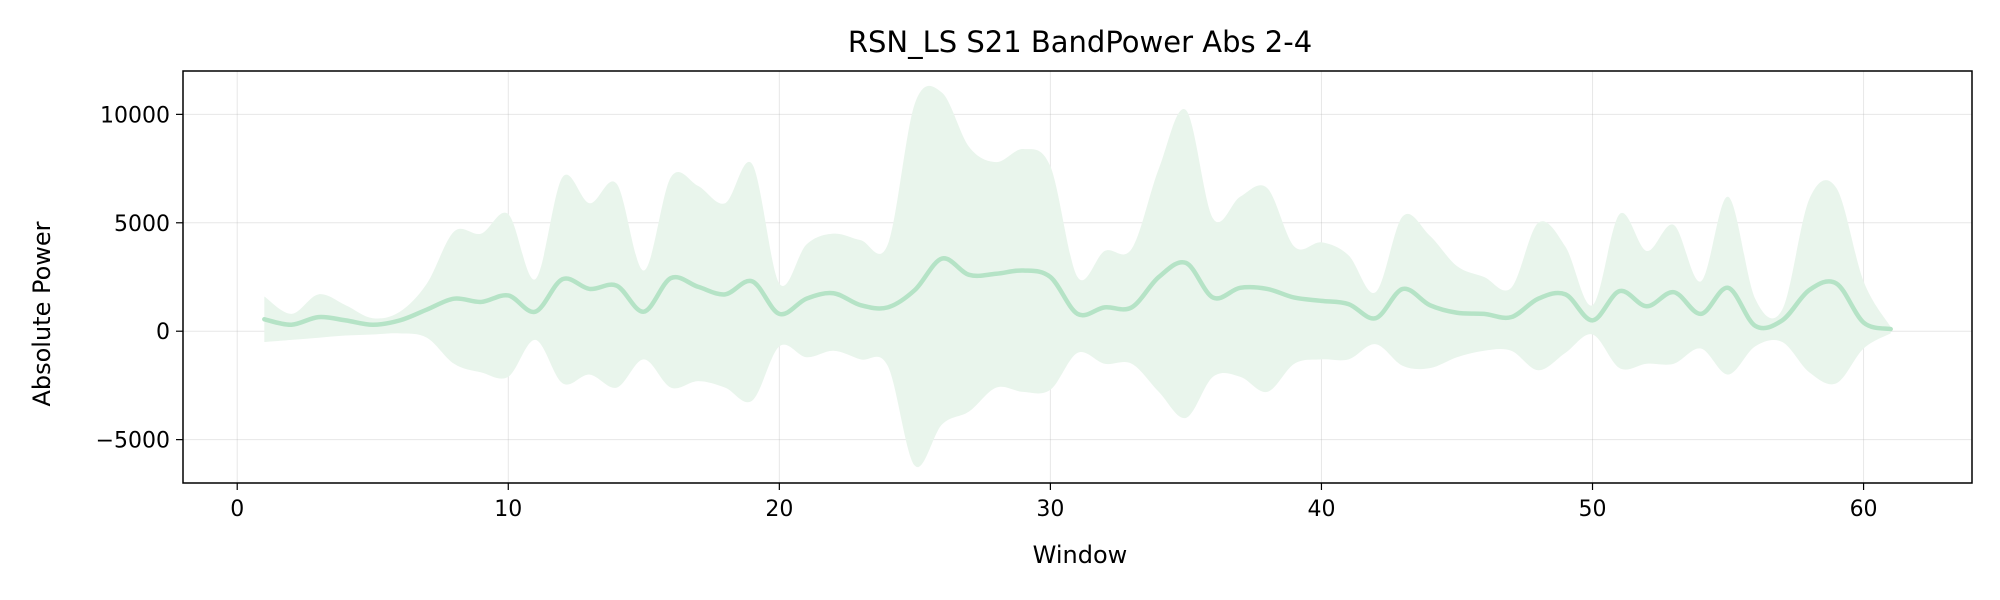 This screenshot has height=600, width=2000. I want to click on y-tick-label: −5000, so click(133, 441).